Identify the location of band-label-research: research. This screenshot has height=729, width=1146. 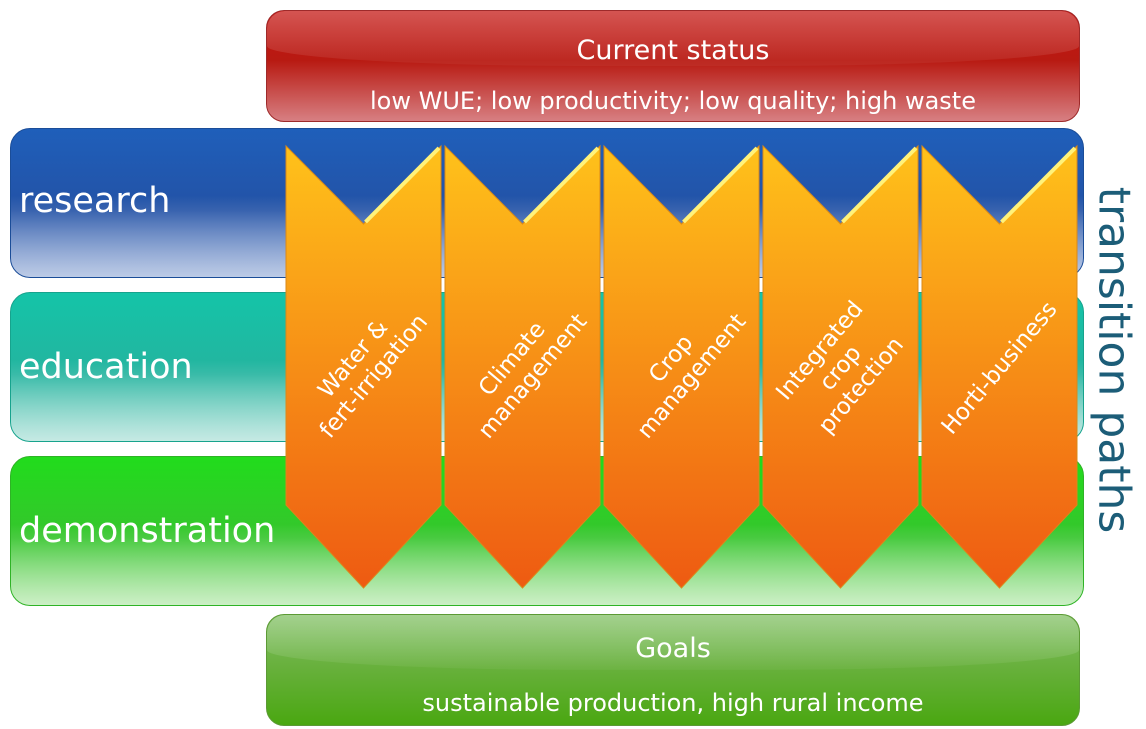
(95, 201).